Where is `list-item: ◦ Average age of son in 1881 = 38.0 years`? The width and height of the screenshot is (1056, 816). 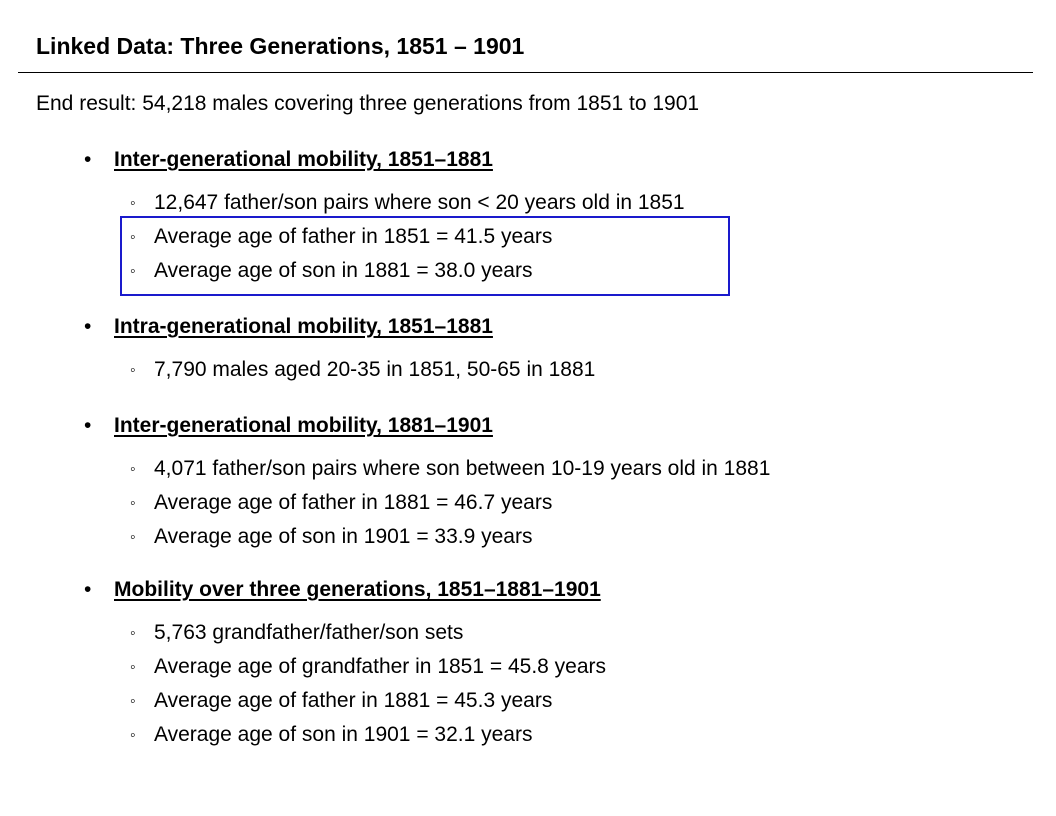
list-item: ◦ Average age of son in 1881 = 38.0 years is located at coordinates (407, 271).